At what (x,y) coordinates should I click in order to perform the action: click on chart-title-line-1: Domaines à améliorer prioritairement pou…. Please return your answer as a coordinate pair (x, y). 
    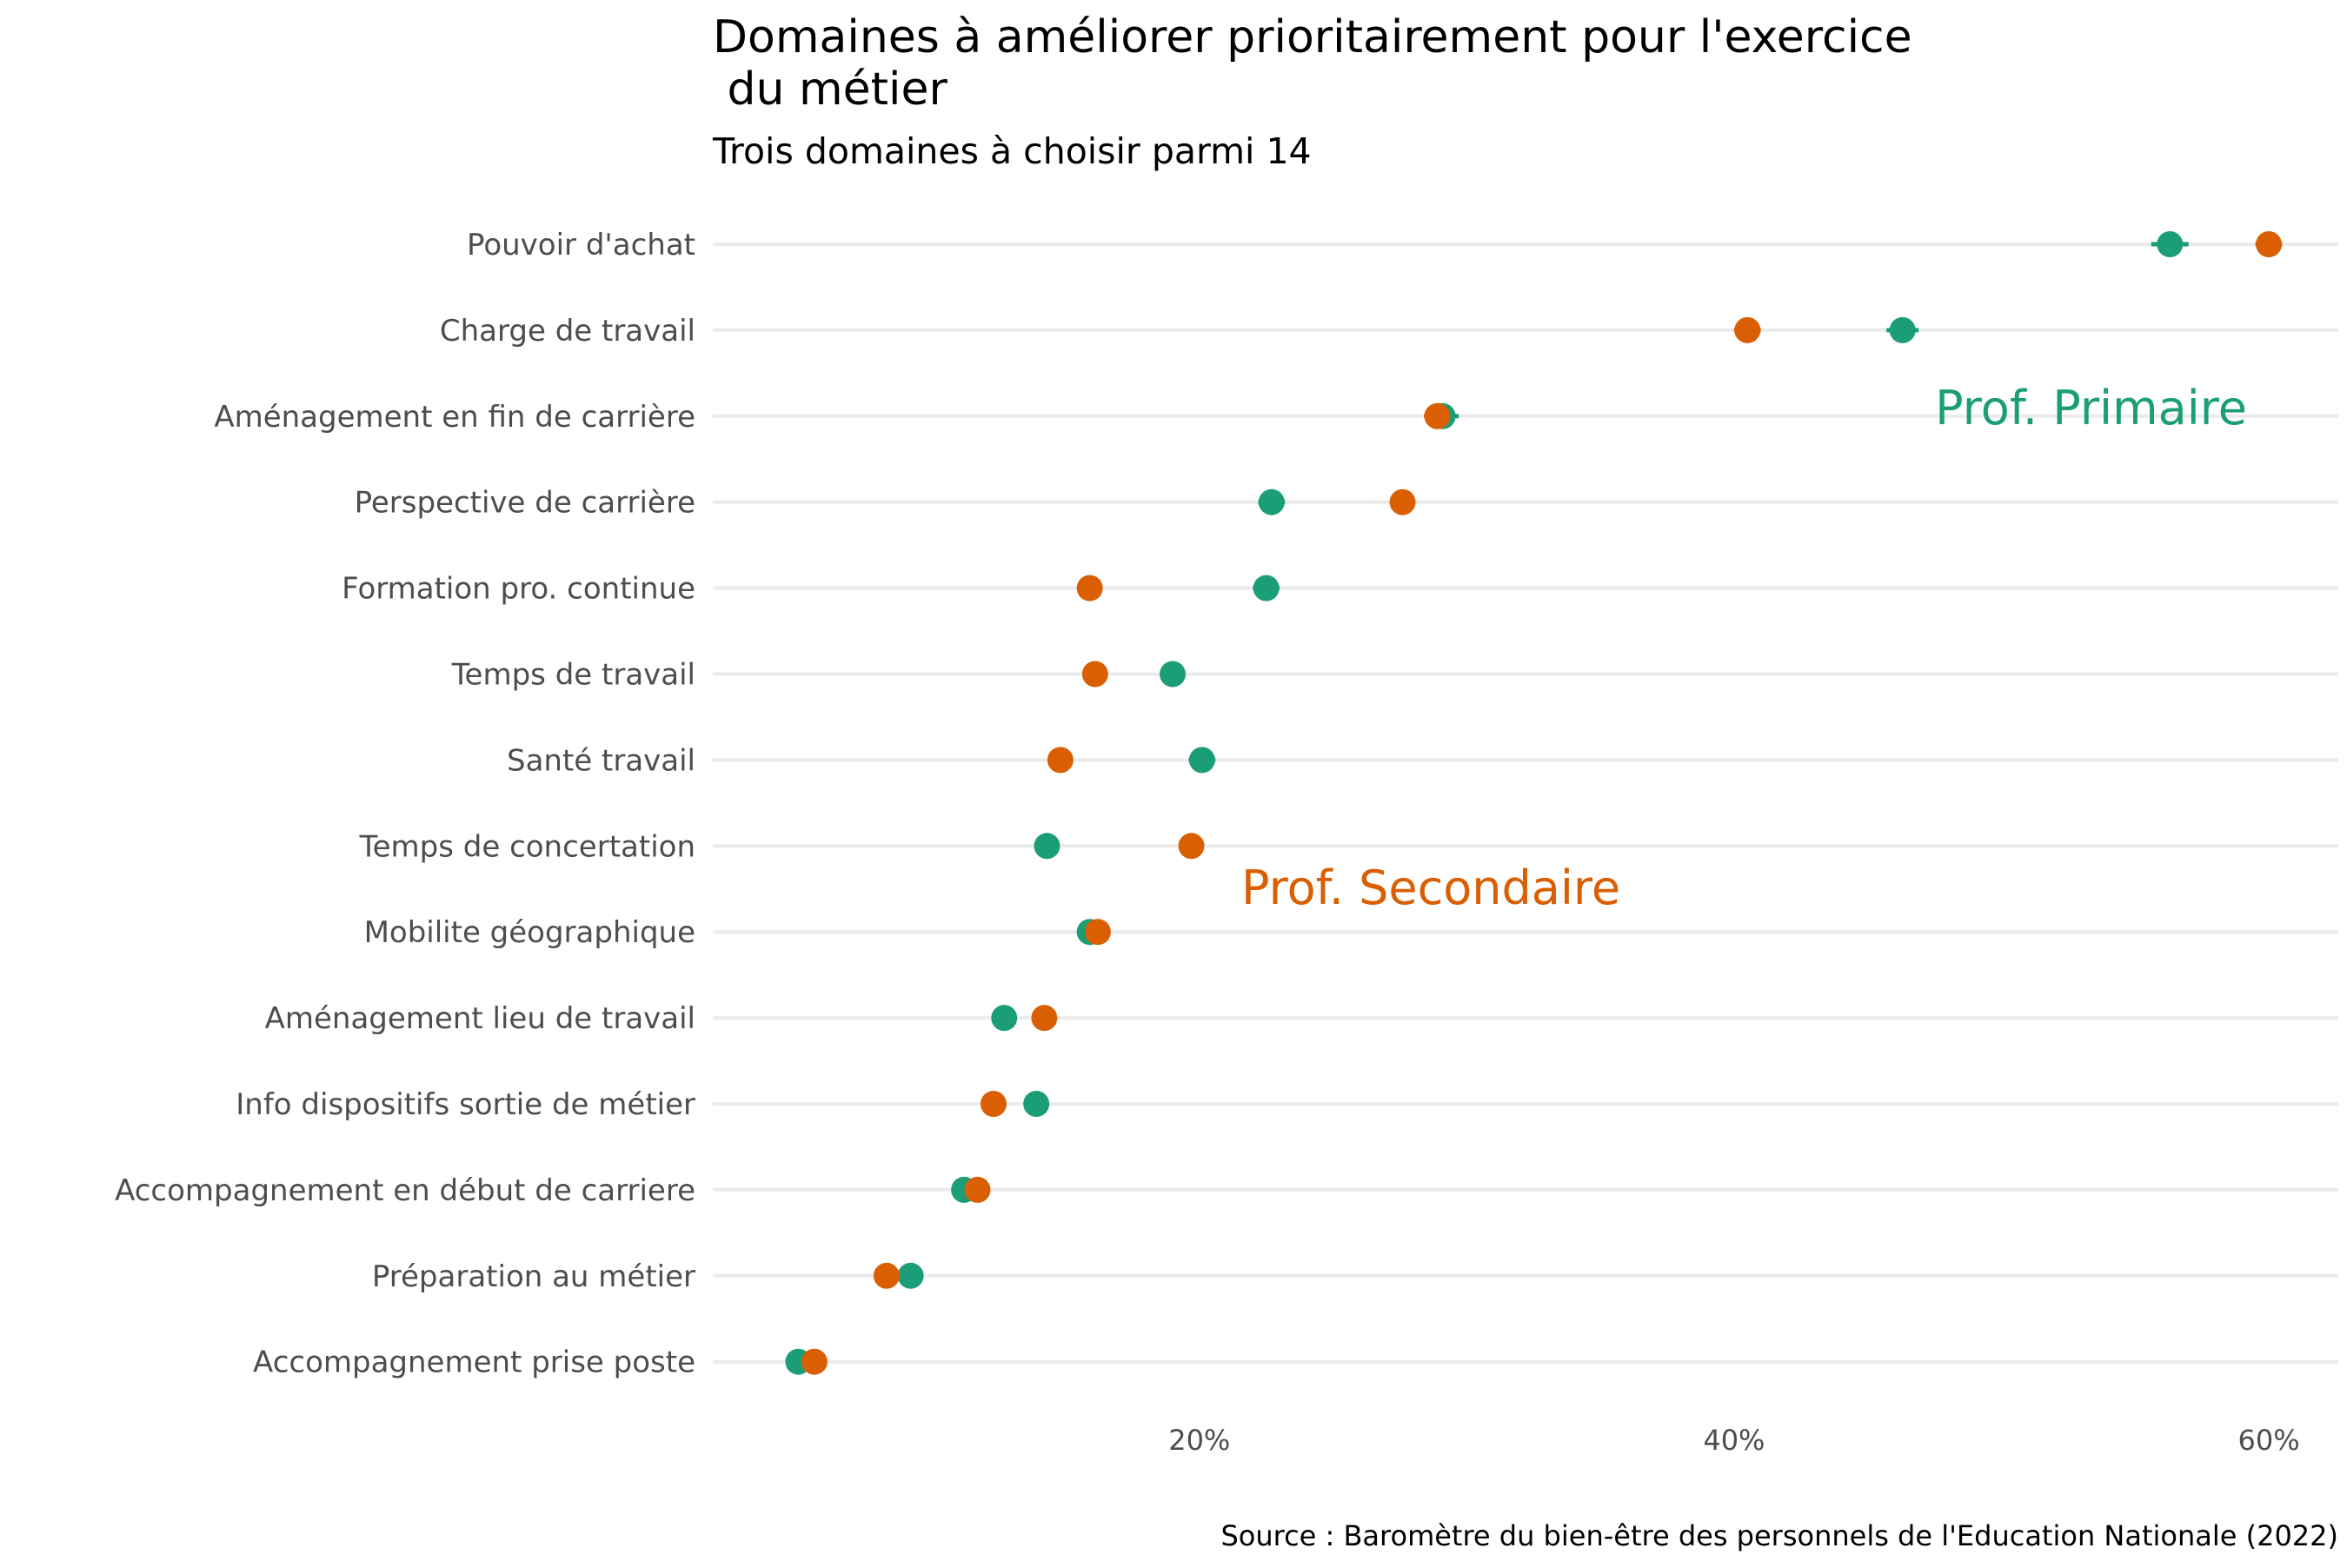
    Looking at the image, I should click on (1312, 37).